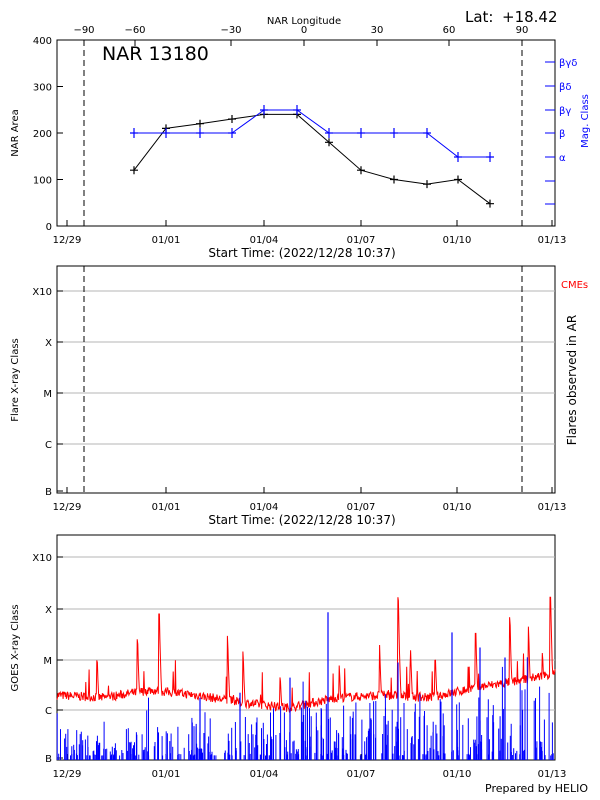  Describe the element at coordinates (449, 30) in the screenshot. I see `top-tick-label: 60` at that location.